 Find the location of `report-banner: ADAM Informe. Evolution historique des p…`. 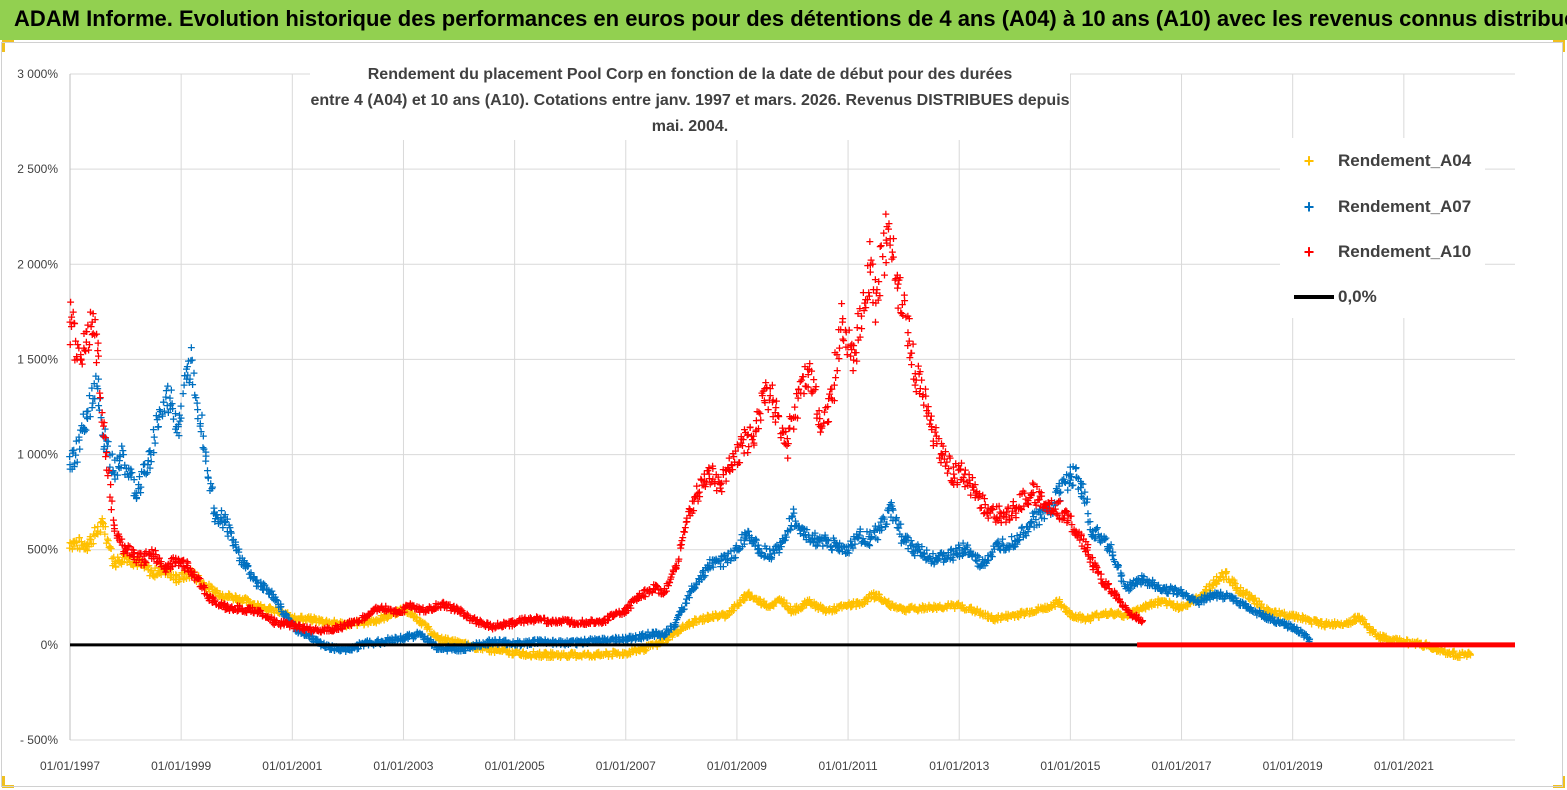

report-banner: ADAM Informe. Evolution historique des p… is located at coordinates (783, 20).